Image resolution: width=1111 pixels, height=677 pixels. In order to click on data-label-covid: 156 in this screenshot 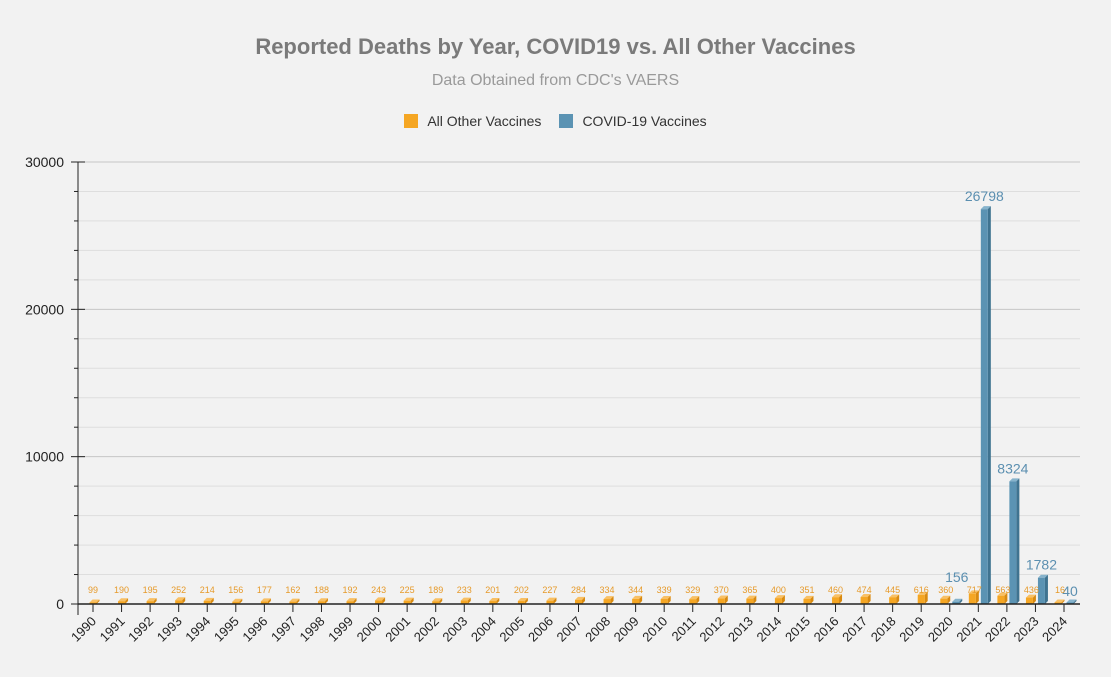, I will do `click(957, 577)`.